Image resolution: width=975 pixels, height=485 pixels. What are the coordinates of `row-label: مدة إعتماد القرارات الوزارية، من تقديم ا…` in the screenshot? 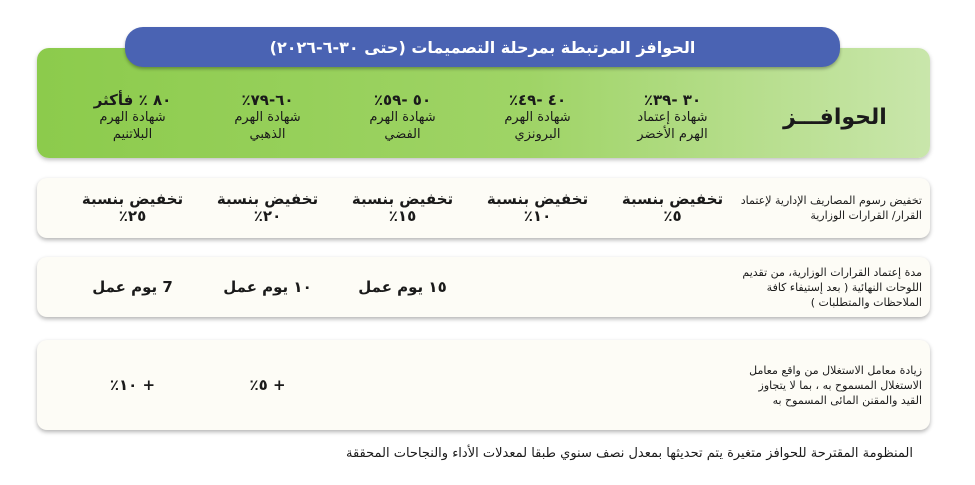 It's located at (832, 287).